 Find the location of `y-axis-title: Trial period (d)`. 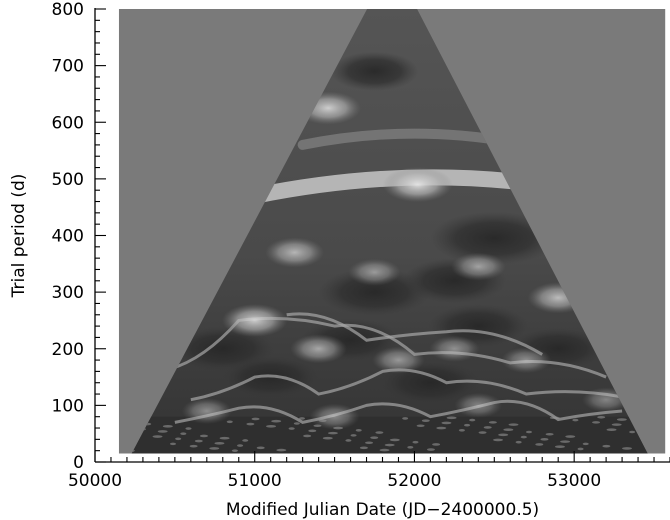

y-axis-title: Trial period (d) is located at coordinates (19, 236).